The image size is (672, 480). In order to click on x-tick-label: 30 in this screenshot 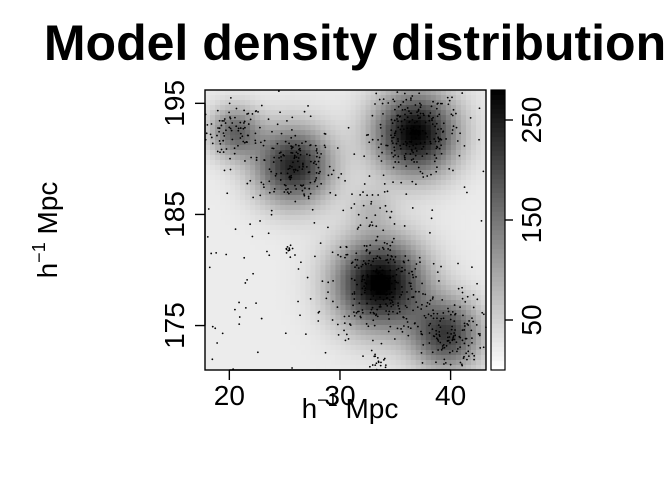, I will do `click(339, 395)`.